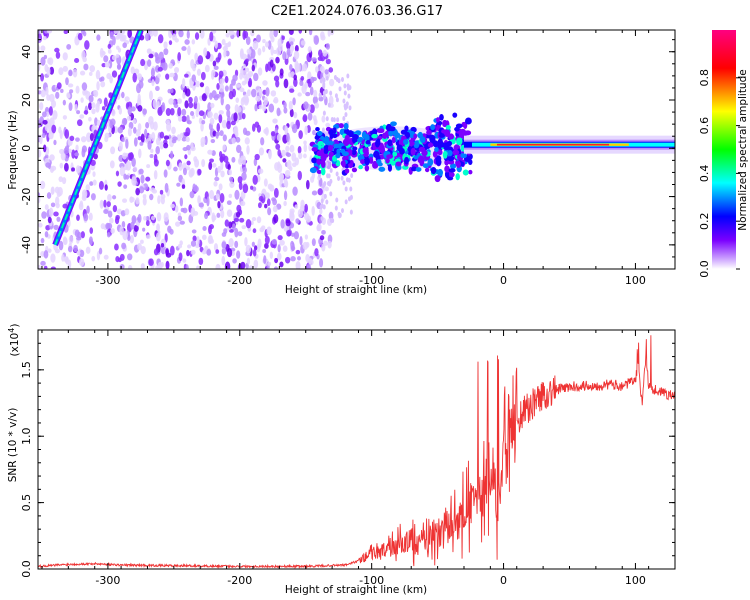  I want to click on spec-x-tick-label: -300, so click(107, 280).